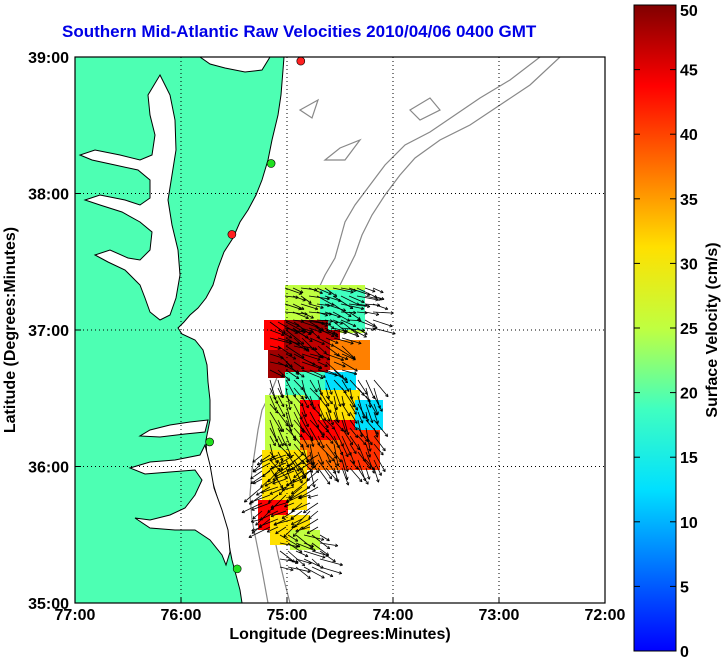 The image size is (724, 659). I want to click on colorbar-tick-label: 15, so click(689, 458).